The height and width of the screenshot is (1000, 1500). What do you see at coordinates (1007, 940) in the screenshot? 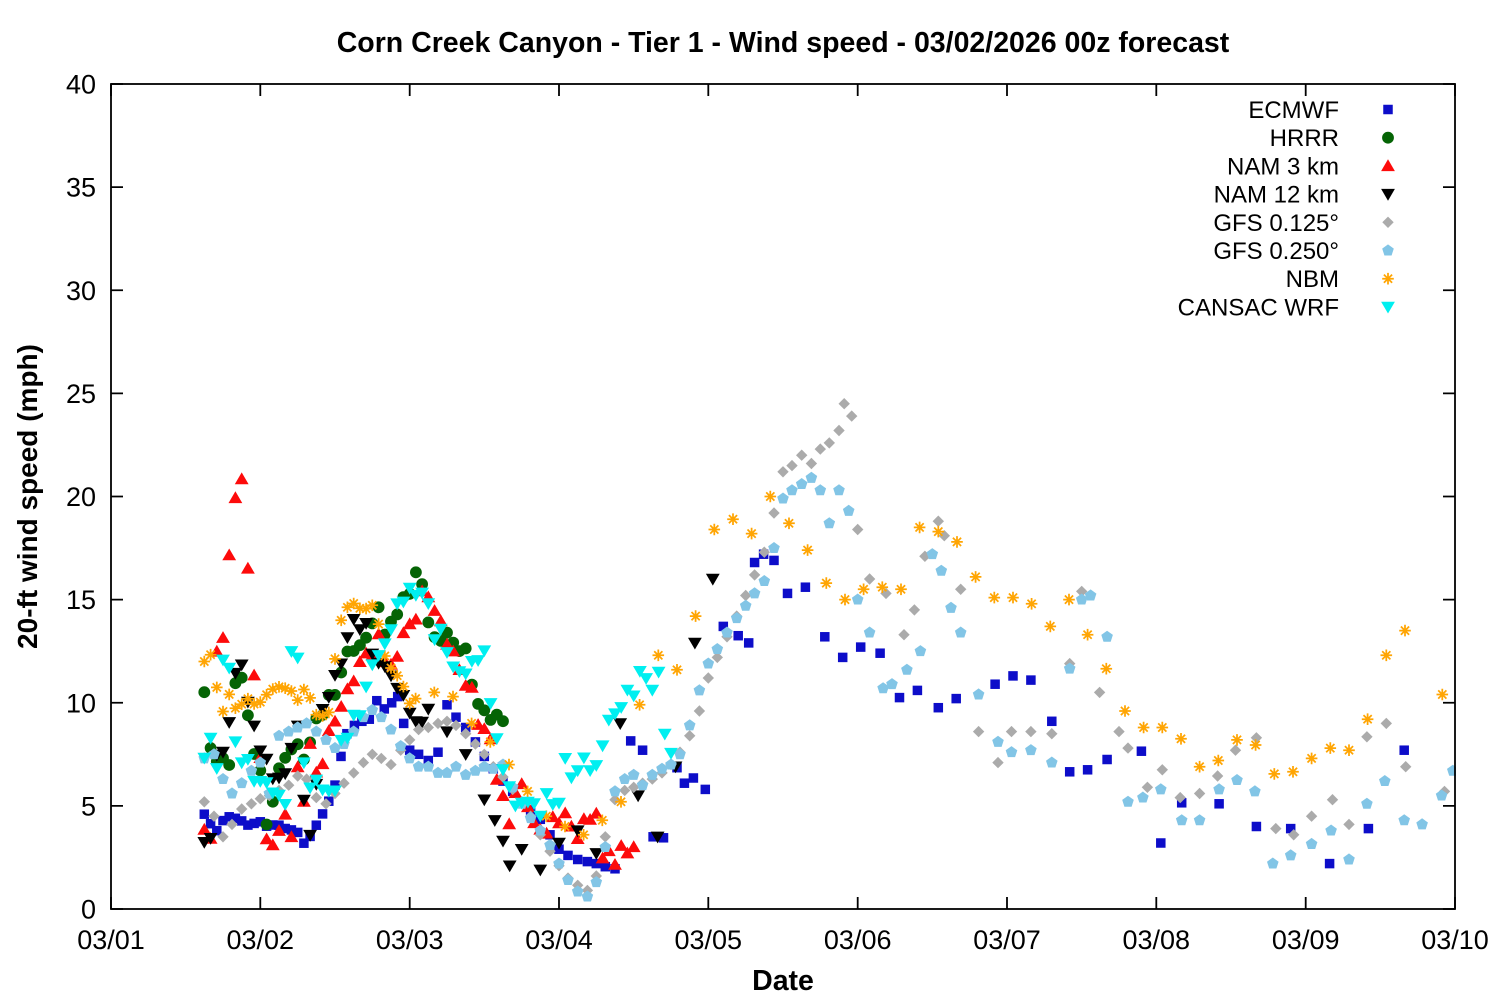
I see `svg-text: 03/07` at bounding box center [1007, 940].